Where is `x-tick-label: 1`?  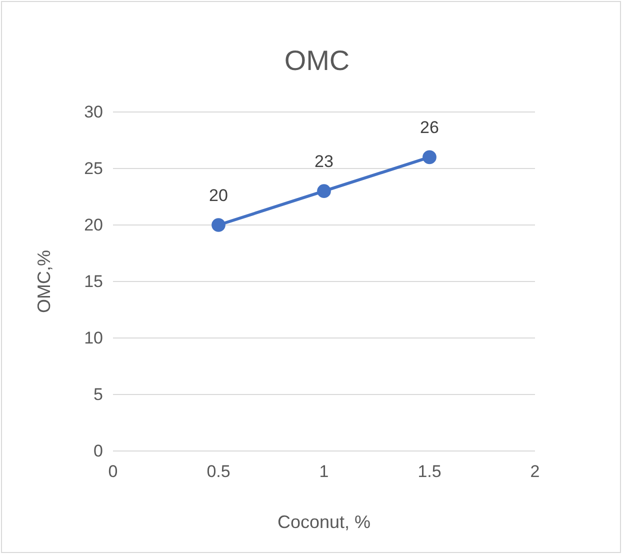 x-tick-label: 1 is located at coordinates (324, 472).